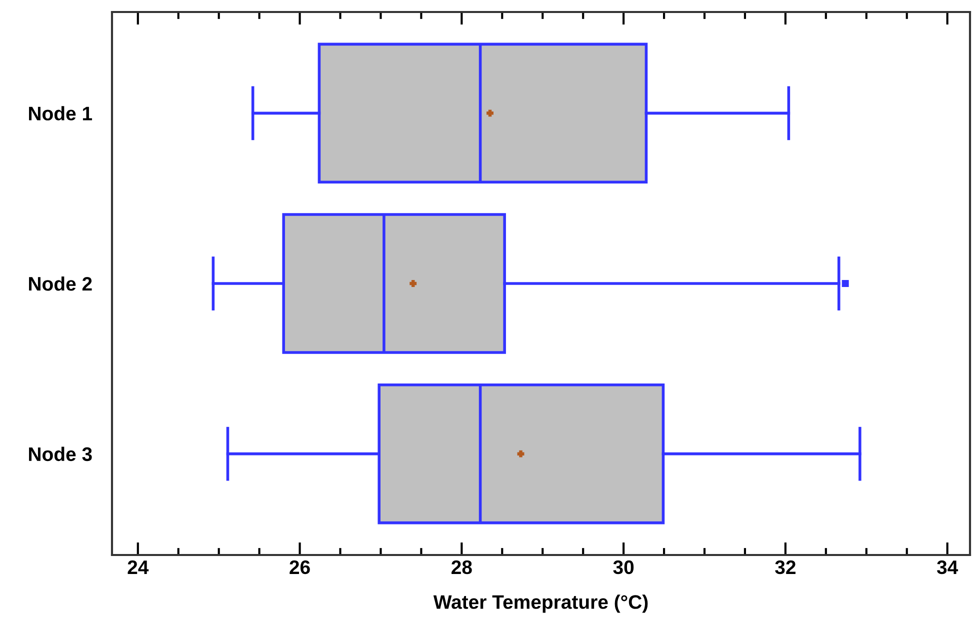 The image size is (973, 630). Describe the element at coordinates (462, 567) in the screenshot. I see `x-tick-label: 28` at that location.